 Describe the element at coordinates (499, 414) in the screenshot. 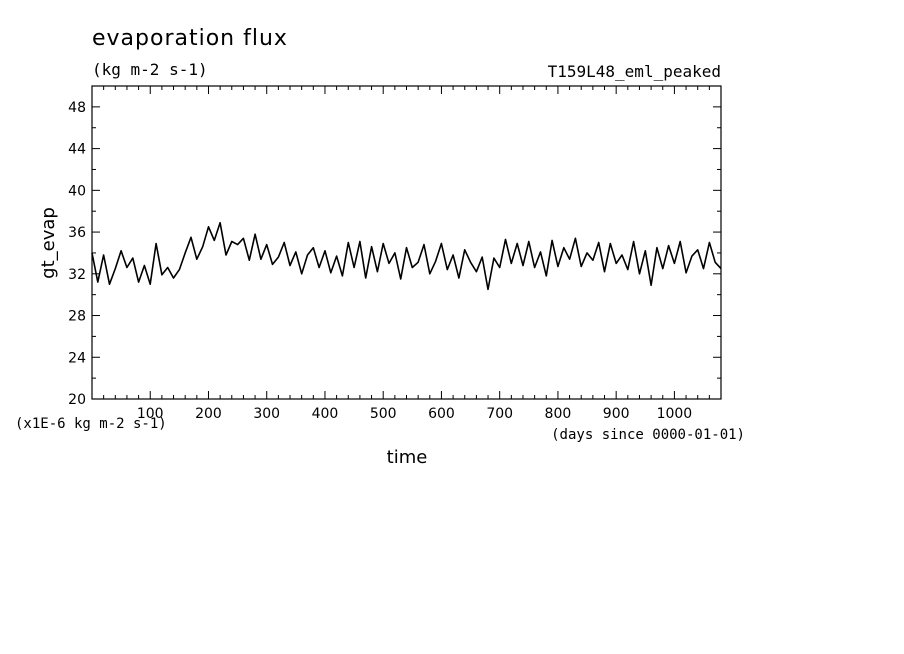

I see `x-tick-label: 700` at that location.